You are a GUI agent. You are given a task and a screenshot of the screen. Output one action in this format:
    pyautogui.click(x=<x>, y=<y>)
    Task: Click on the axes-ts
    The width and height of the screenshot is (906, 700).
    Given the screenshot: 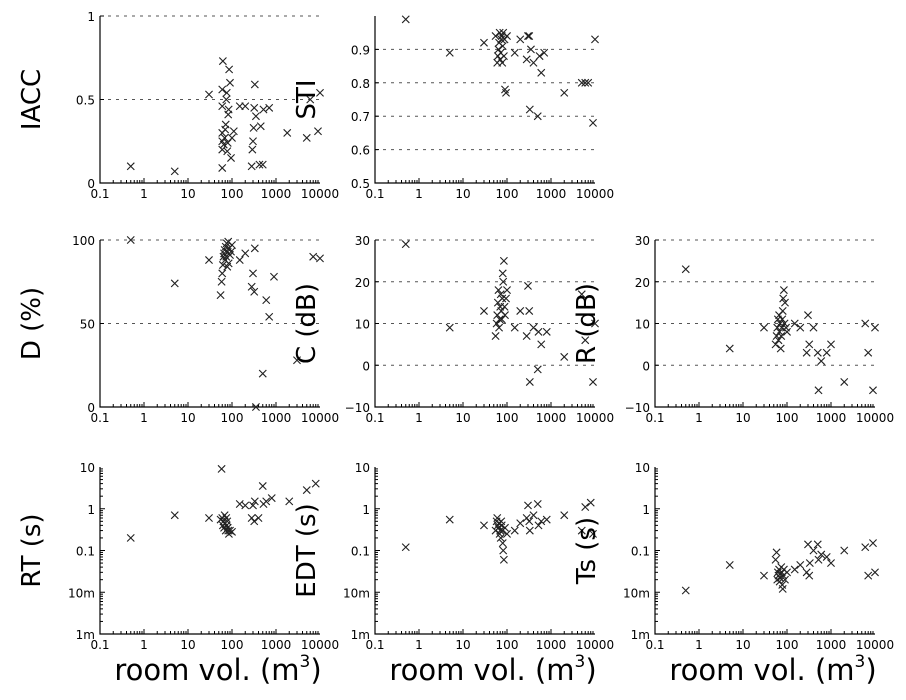 What is the action you would take?
    pyautogui.click(x=764, y=551)
    